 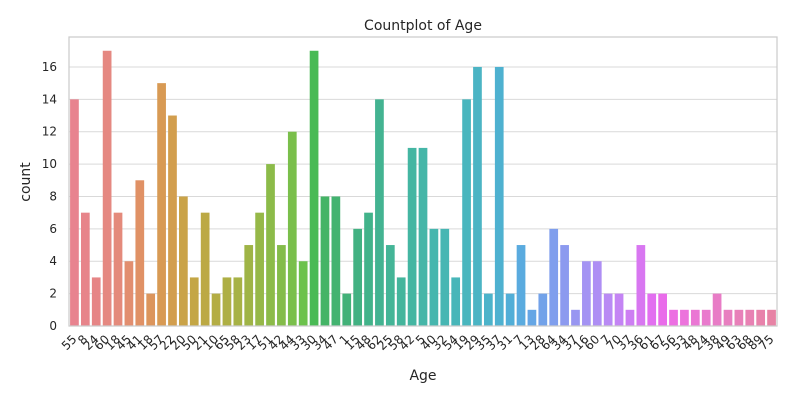 I want to click on y-tick-label: 12, so click(x=49, y=132).